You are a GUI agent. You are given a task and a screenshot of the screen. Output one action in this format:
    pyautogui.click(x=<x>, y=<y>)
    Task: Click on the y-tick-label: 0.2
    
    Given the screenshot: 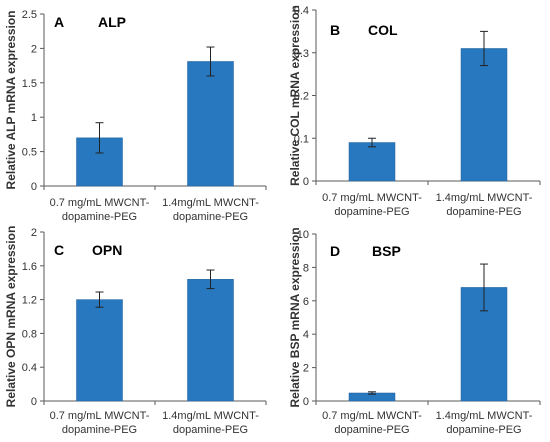 What is the action you would take?
    pyautogui.click(x=301, y=97)
    